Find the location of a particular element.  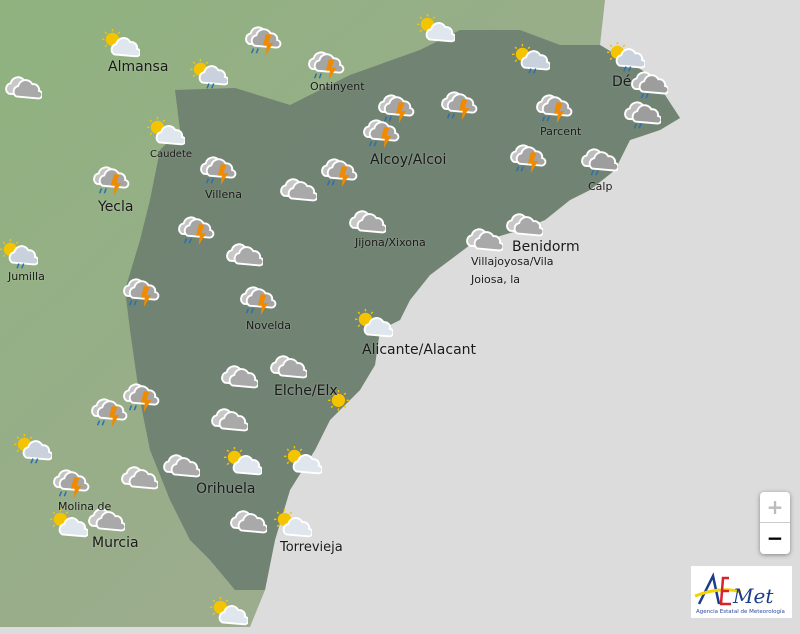

aemet-logo: Met Agencia Estatal de Meteorología is located at coordinates (741, 592).